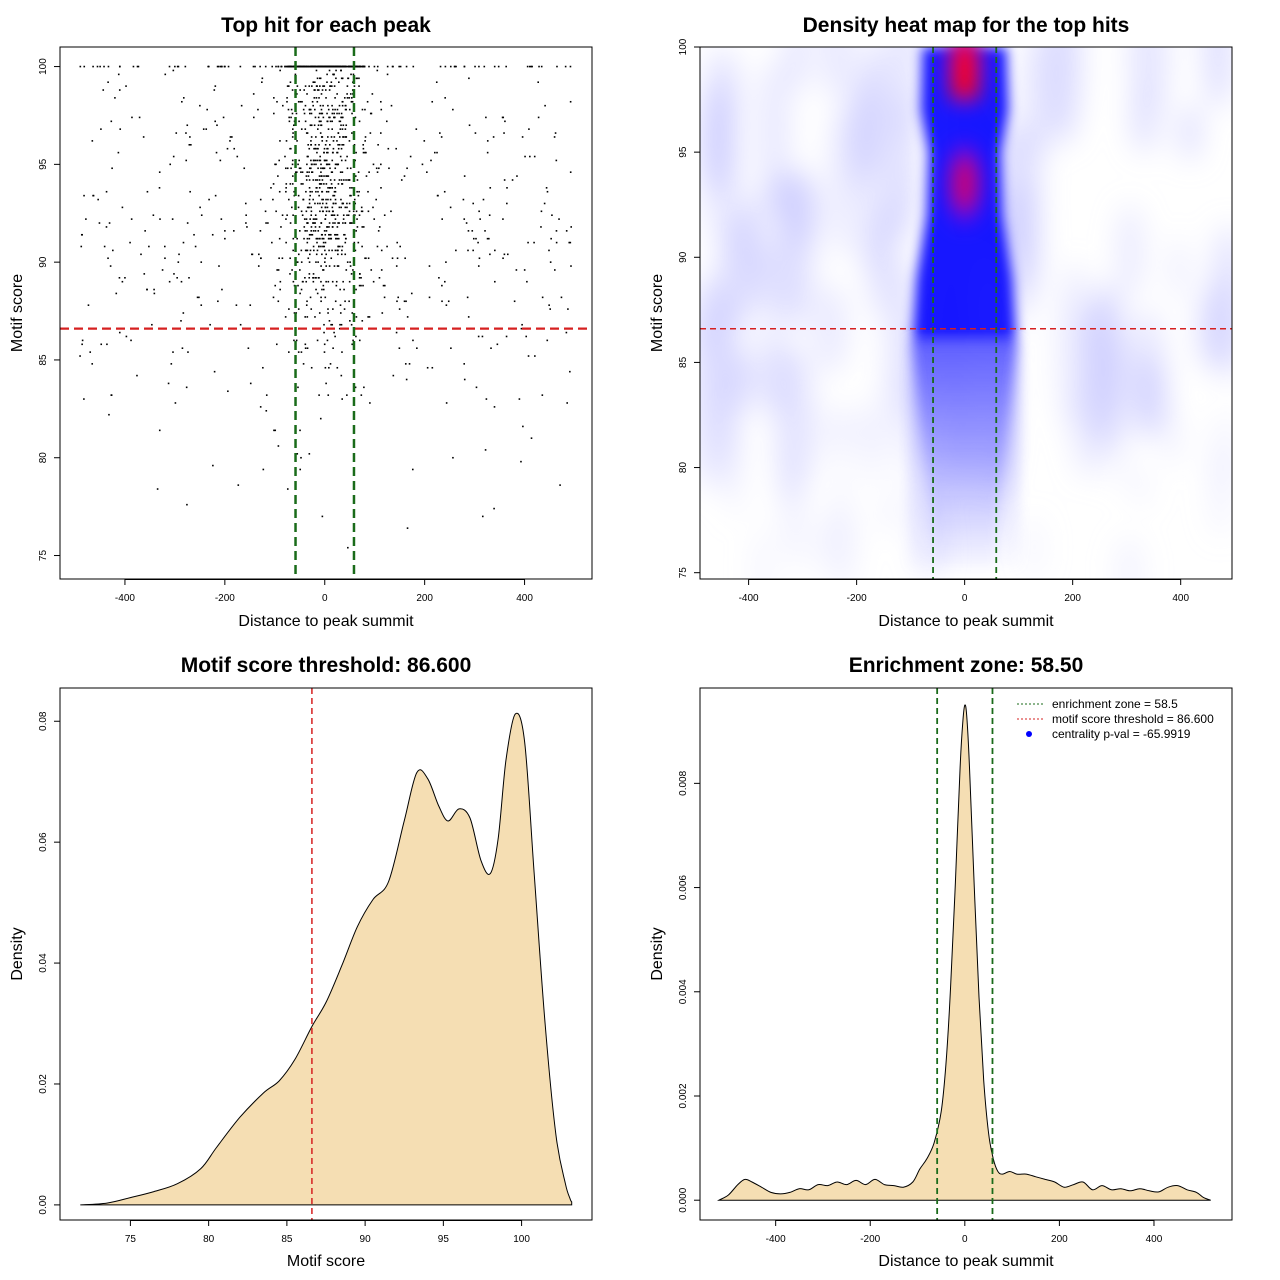  Describe the element at coordinates (49, 309) in the screenshot. I see `scatter-y-axis: 75 80 85 90 95 100` at that location.